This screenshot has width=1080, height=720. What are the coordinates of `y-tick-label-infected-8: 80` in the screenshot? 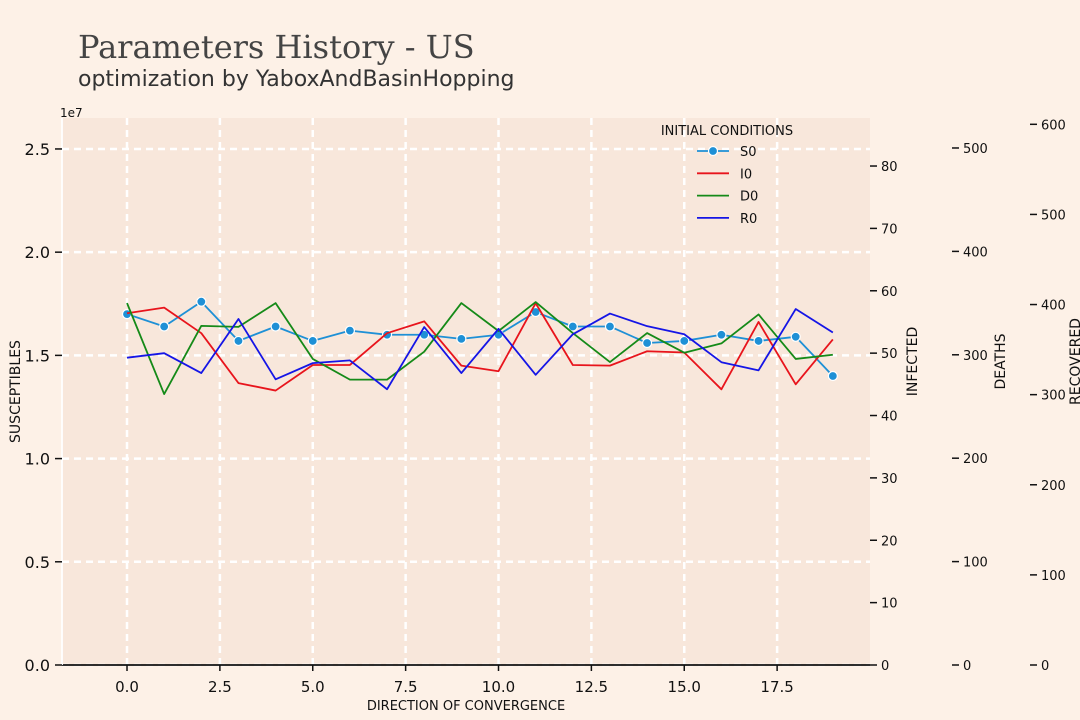 It's located at (889, 167).